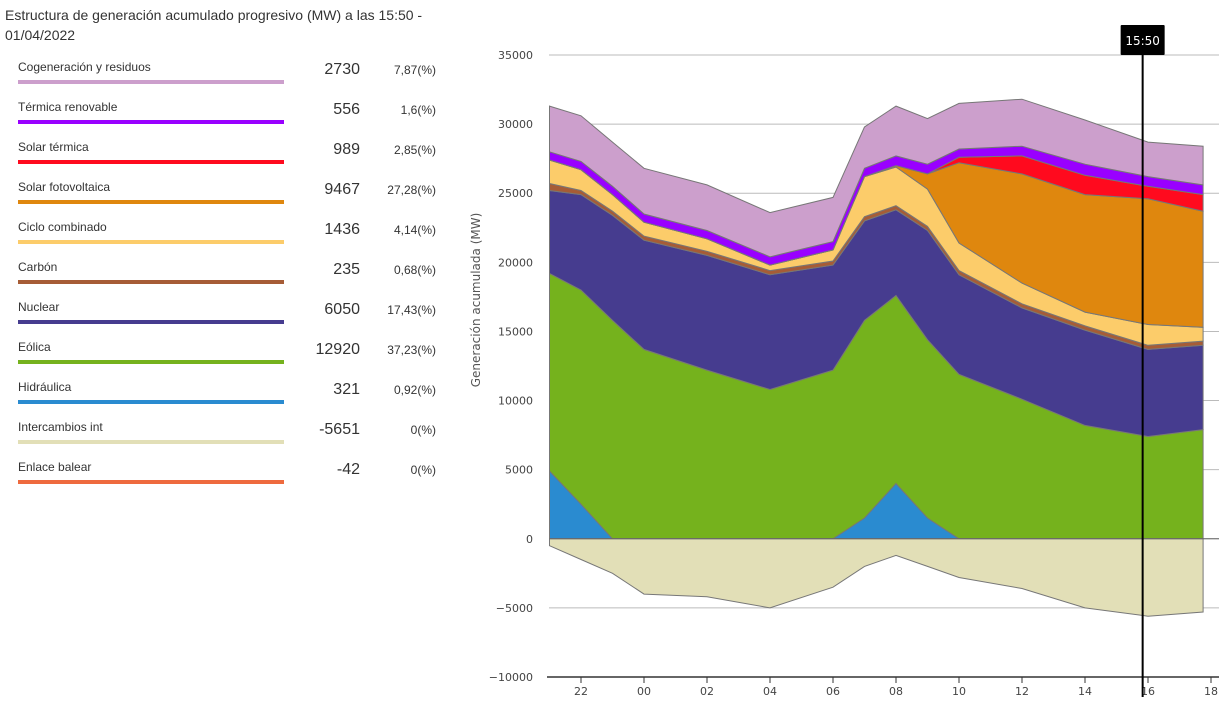 Image resolution: width=1219 pixels, height=704 pixels. What do you see at coordinates (414, 70) in the screenshot?
I see `legend-percent: 7,87(%)` at bounding box center [414, 70].